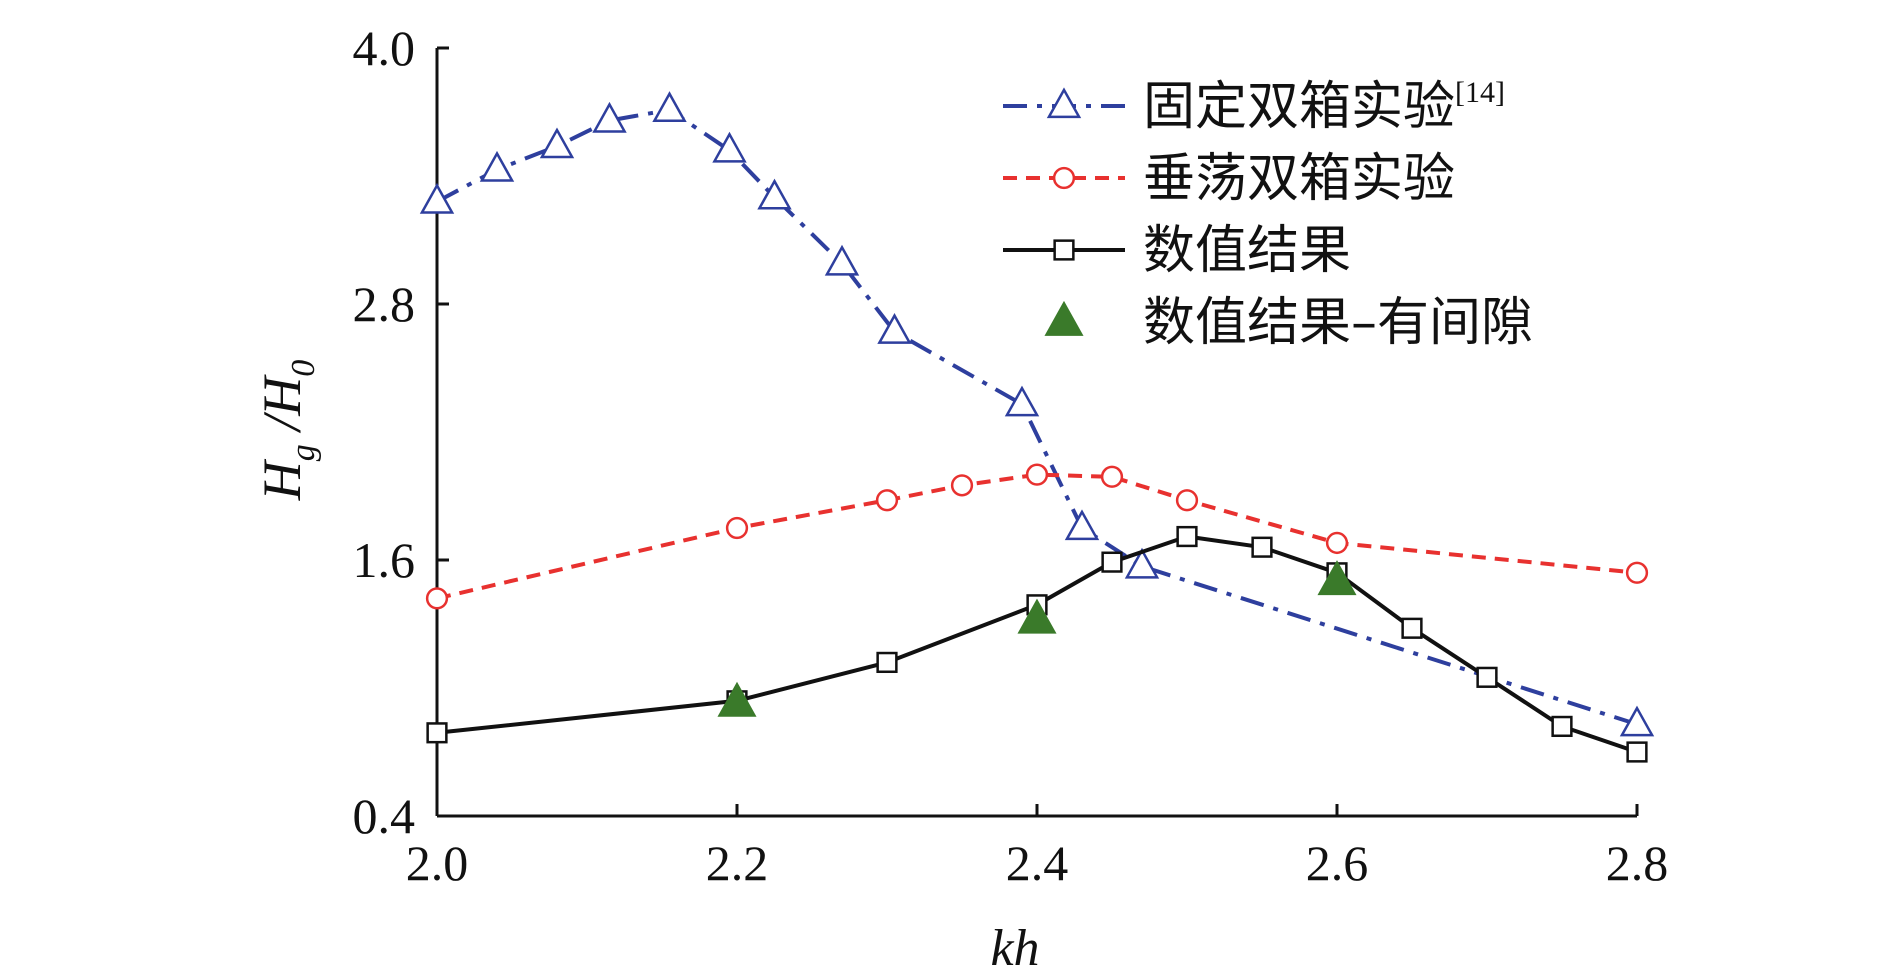 This screenshot has width=1890, height=974. I want to click on legend-item-1: 垂荡双箱实验, so click(1229, 179).